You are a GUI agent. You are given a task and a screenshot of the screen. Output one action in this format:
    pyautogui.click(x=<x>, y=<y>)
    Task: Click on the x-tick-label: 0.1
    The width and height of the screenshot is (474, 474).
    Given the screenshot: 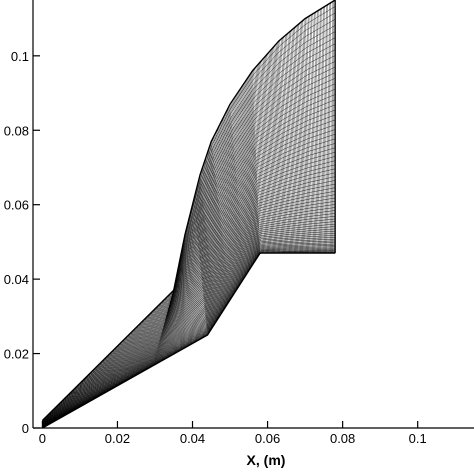 What is the action you would take?
    pyautogui.click(x=418, y=438)
    